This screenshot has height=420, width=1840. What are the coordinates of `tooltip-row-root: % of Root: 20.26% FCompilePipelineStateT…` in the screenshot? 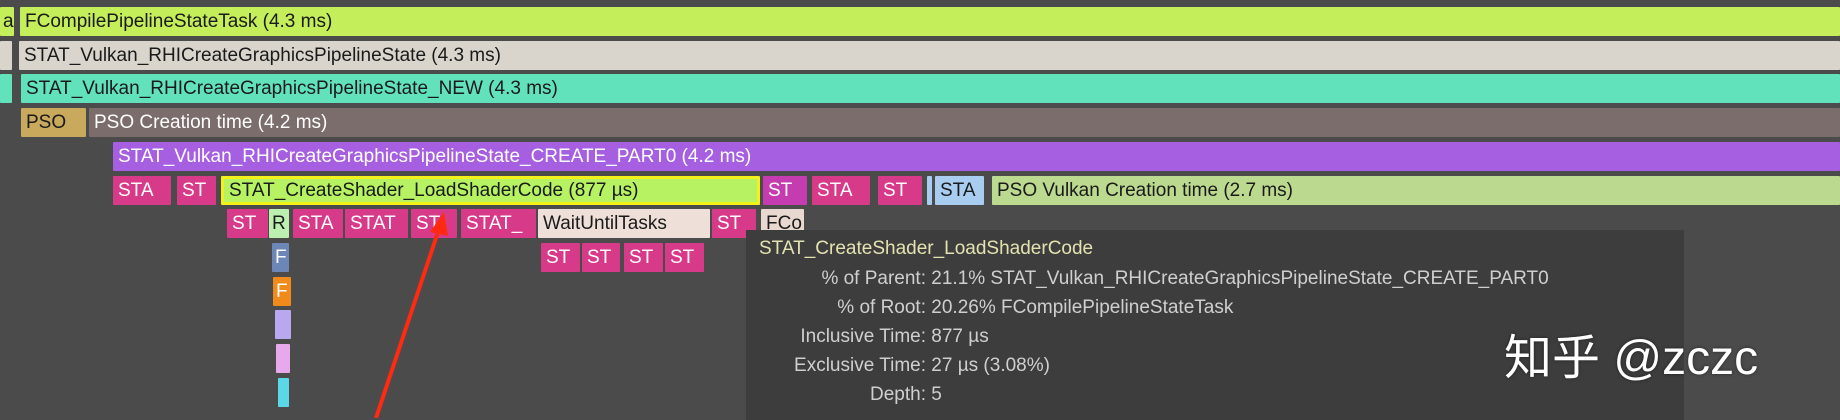 It's located at (1035, 307).